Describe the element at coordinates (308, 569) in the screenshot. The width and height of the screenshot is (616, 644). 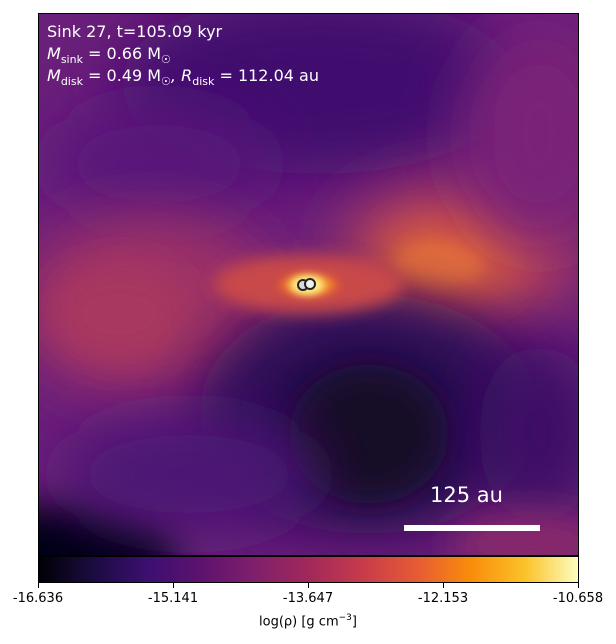
I see `colorbar` at that location.